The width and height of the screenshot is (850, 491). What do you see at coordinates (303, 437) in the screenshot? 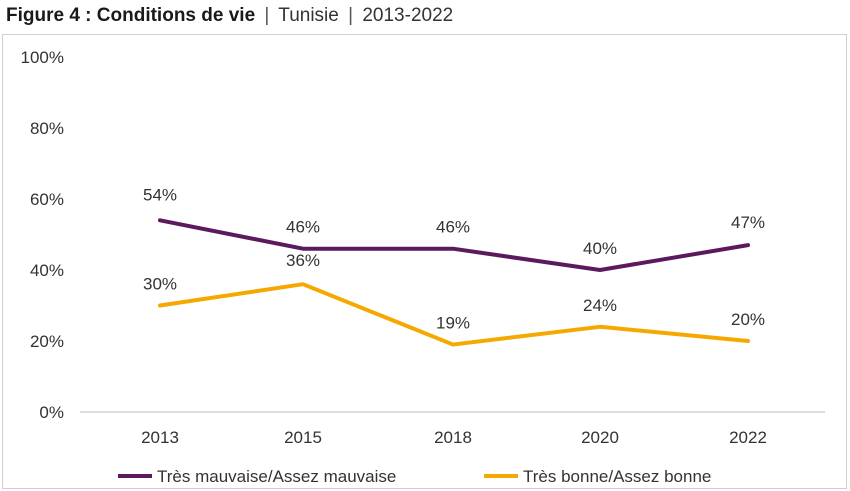
I see `x-tick-label: 2015` at bounding box center [303, 437].